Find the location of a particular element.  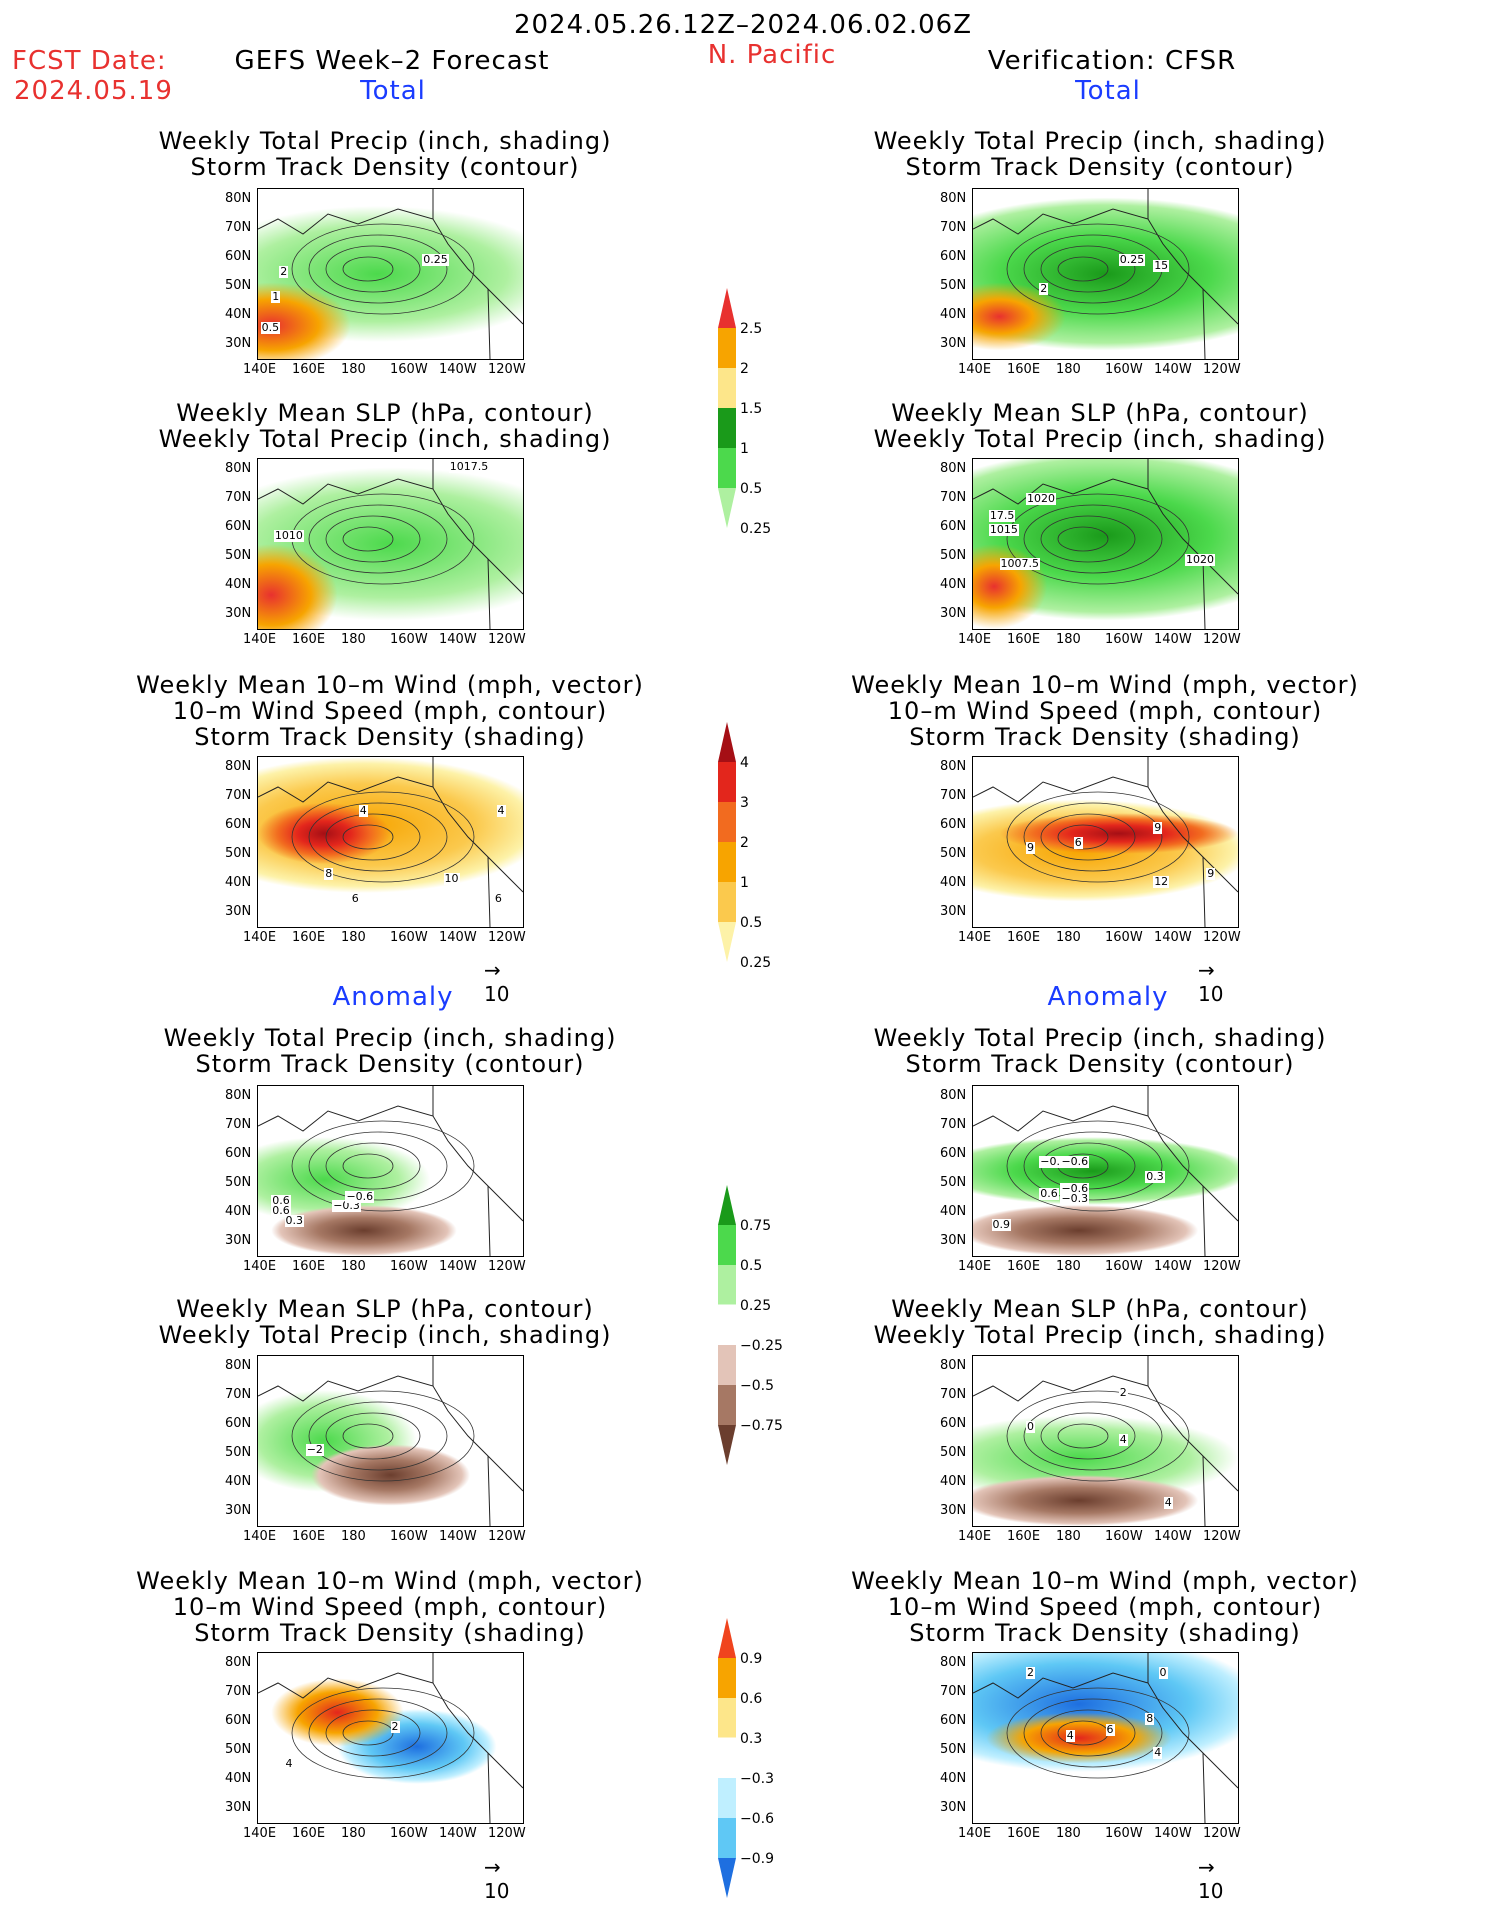

section-anomaly-left: Anomaly is located at coordinates (393, 997).